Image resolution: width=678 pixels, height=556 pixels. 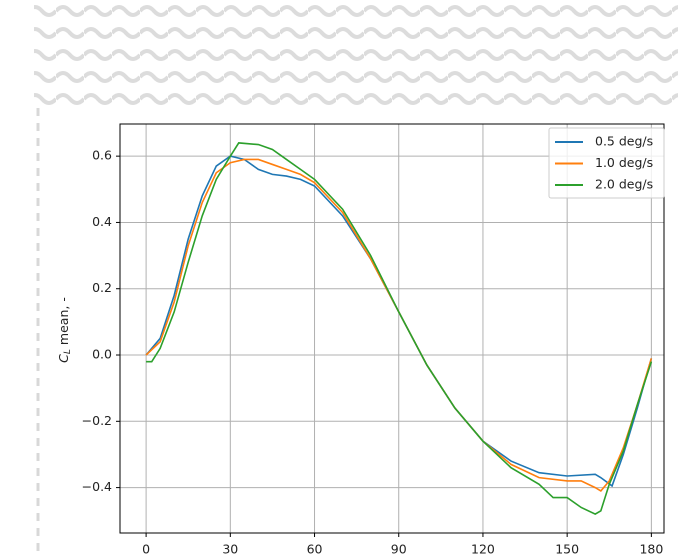 I want to click on y-tick-label: 0.6, so click(x=102, y=155).